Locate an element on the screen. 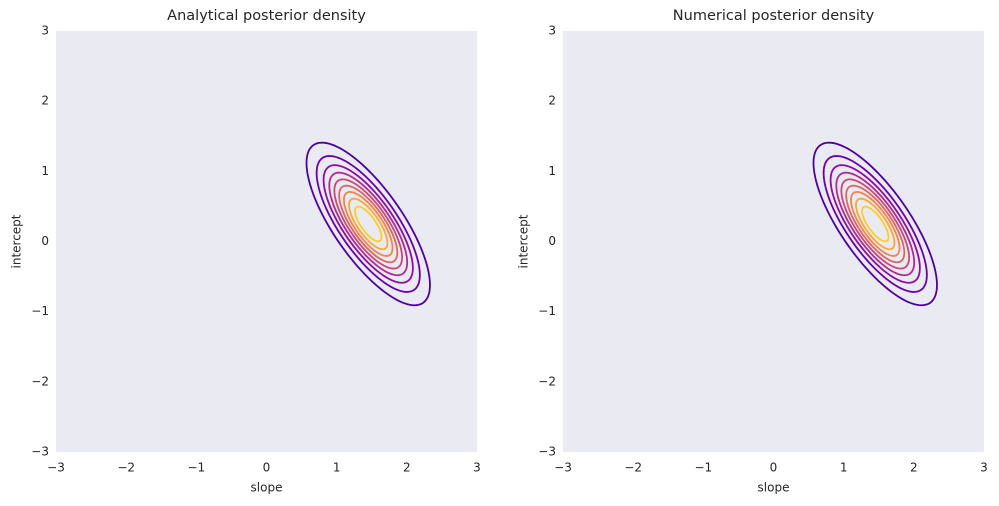 This screenshot has width=999, height=506. chart-title: Analytical posterior density is located at coordinates (266, 16).